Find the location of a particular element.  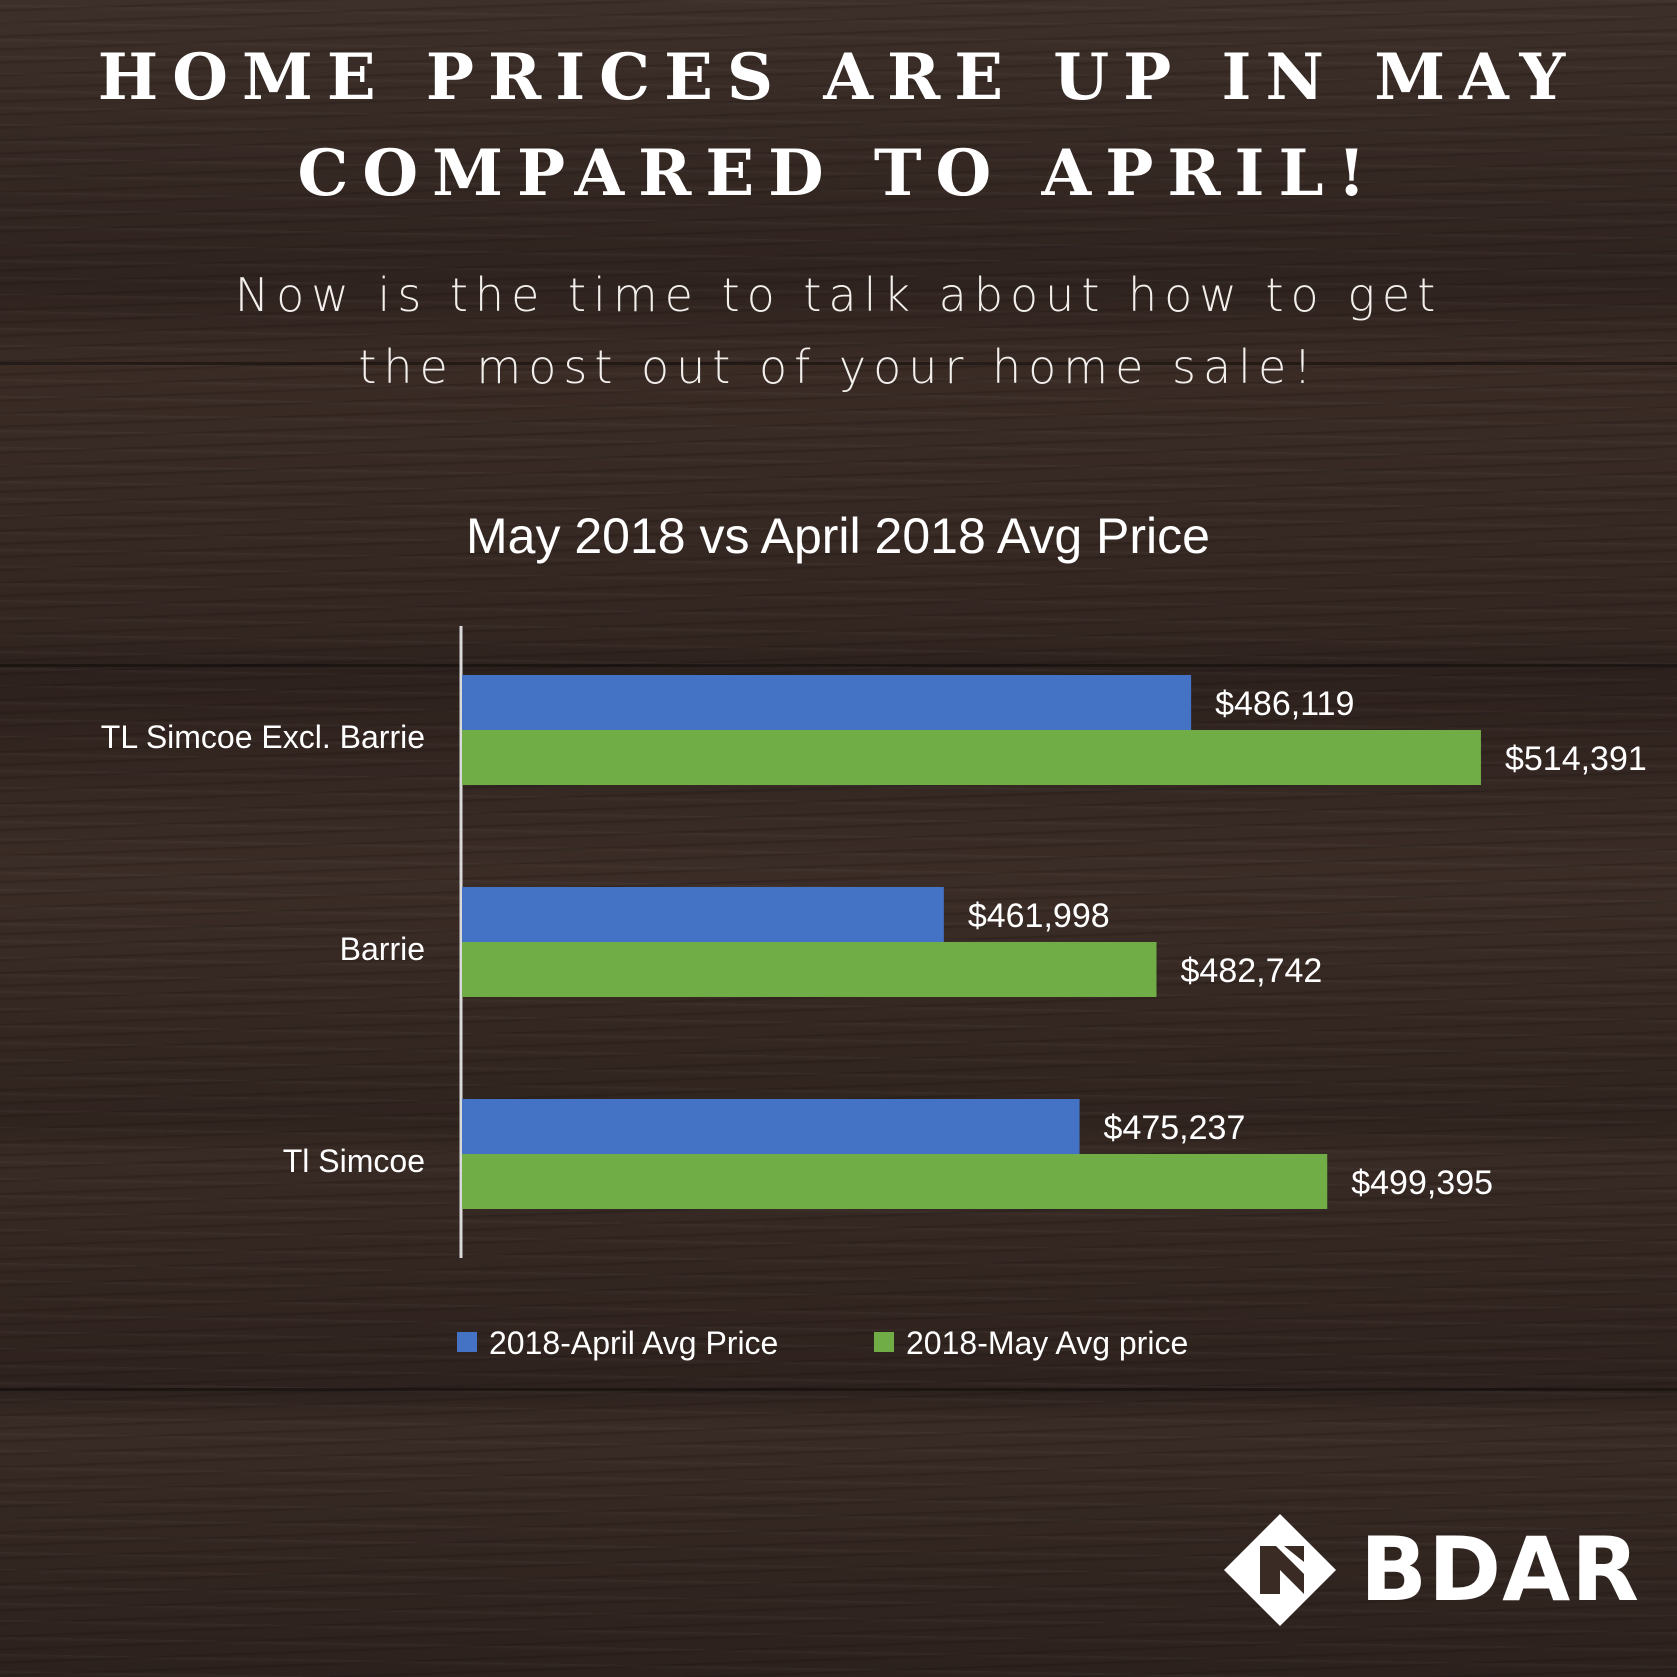

legend-label: 2018-May Avg price is located at coordinates (1047, 1343).